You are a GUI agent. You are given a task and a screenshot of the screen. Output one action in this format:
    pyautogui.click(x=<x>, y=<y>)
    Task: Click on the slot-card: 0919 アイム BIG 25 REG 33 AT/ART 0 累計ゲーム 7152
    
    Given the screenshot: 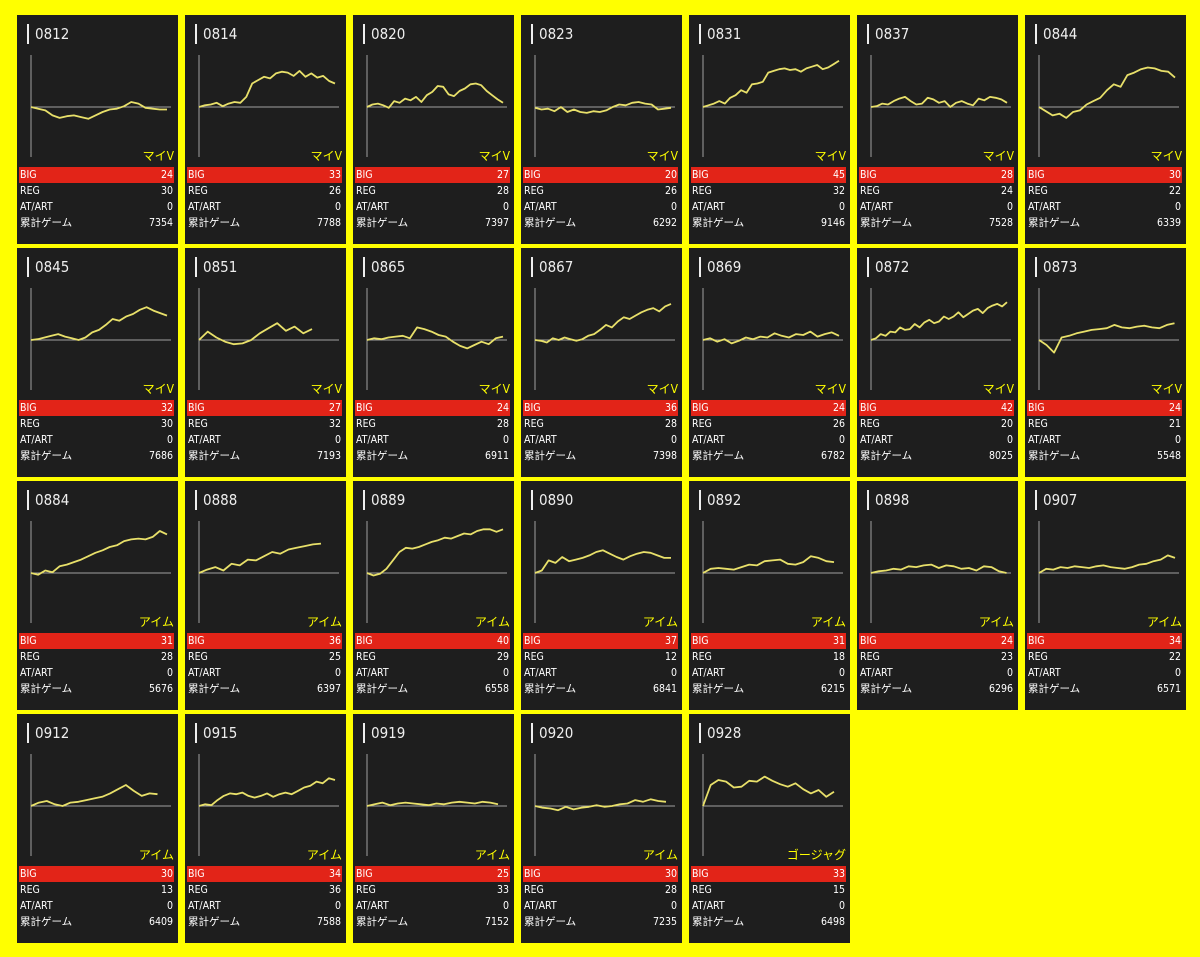 What is the action you would take?
    pyautogui.click(x=433, y=828)
    